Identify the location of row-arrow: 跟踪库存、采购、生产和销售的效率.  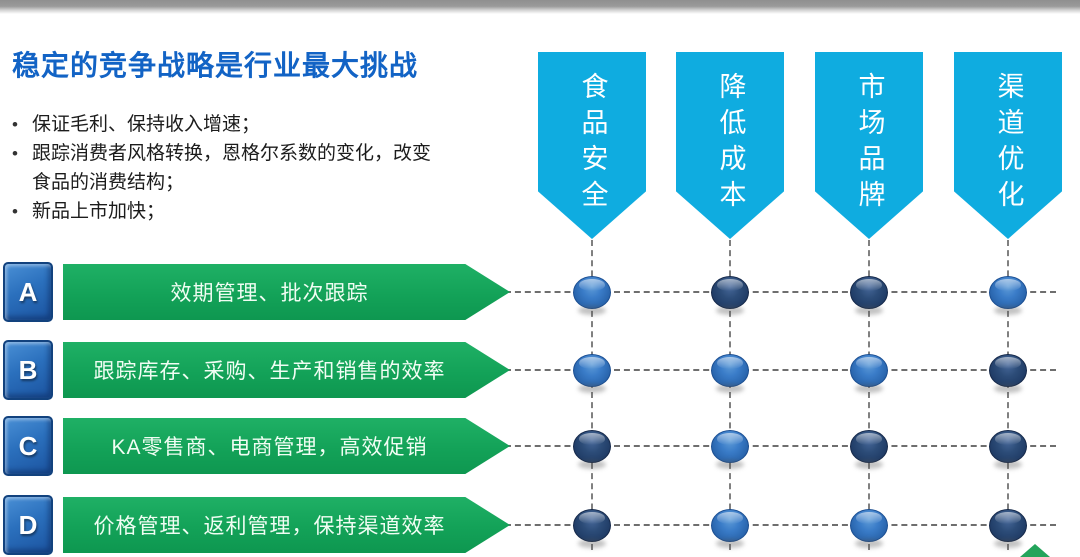
(286, 370).